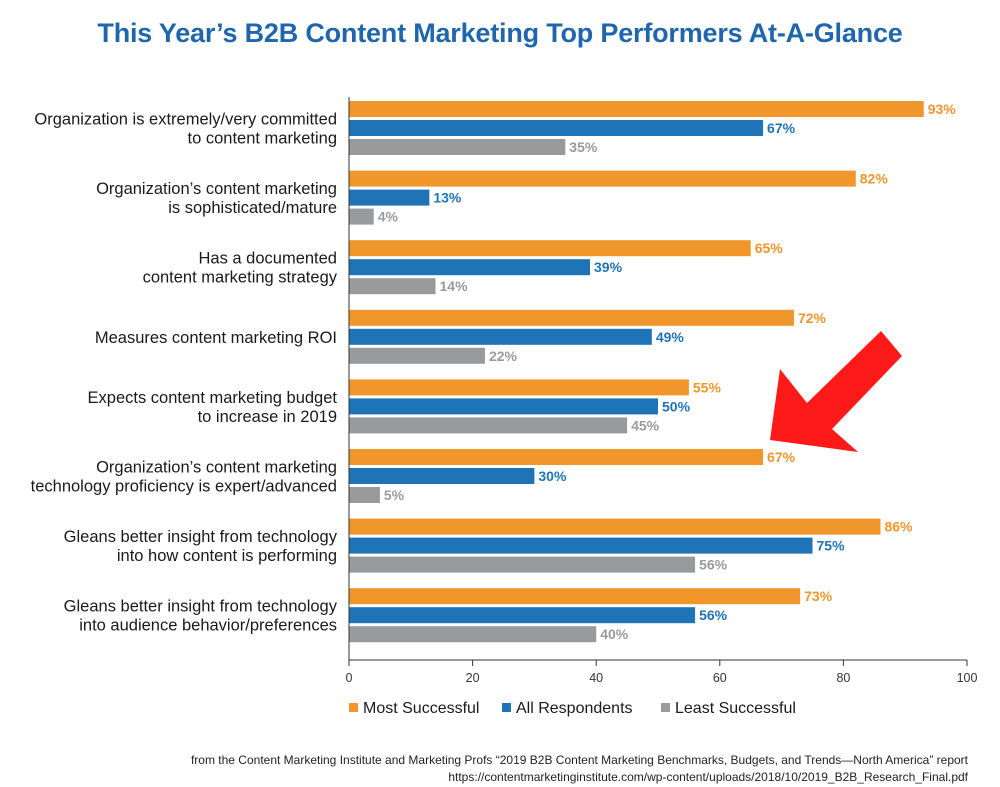 Image resolution: width=1000 pixels, height=787 pixels. I want to click on category-label-line: content marketing strategy, so click(240, 278).